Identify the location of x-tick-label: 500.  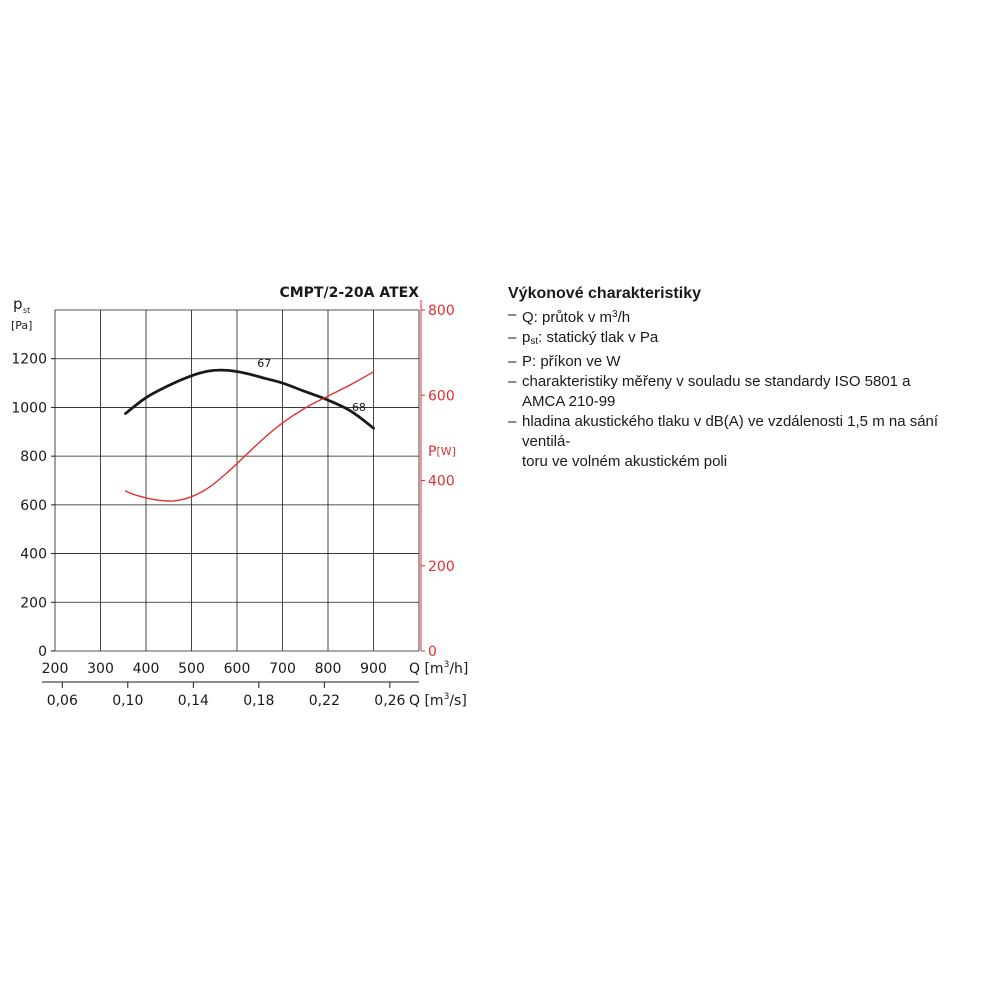
(191, 669).